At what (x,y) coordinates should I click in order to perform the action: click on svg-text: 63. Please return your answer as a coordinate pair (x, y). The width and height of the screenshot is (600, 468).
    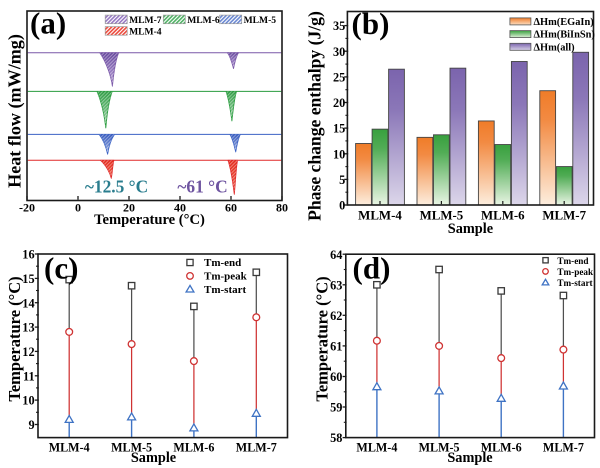
    Looking at the image, I should click on (336, 285).